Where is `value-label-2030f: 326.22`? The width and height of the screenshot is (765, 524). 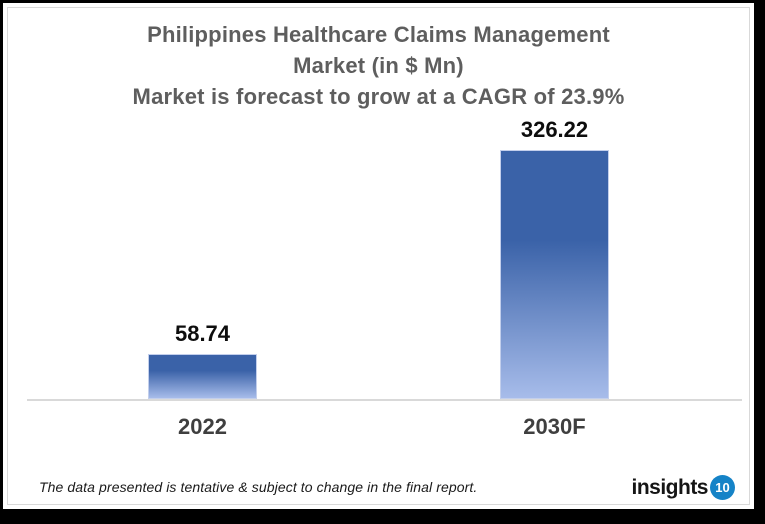 value-label-2030f: 326.22 is located at coordinates (554, 129).